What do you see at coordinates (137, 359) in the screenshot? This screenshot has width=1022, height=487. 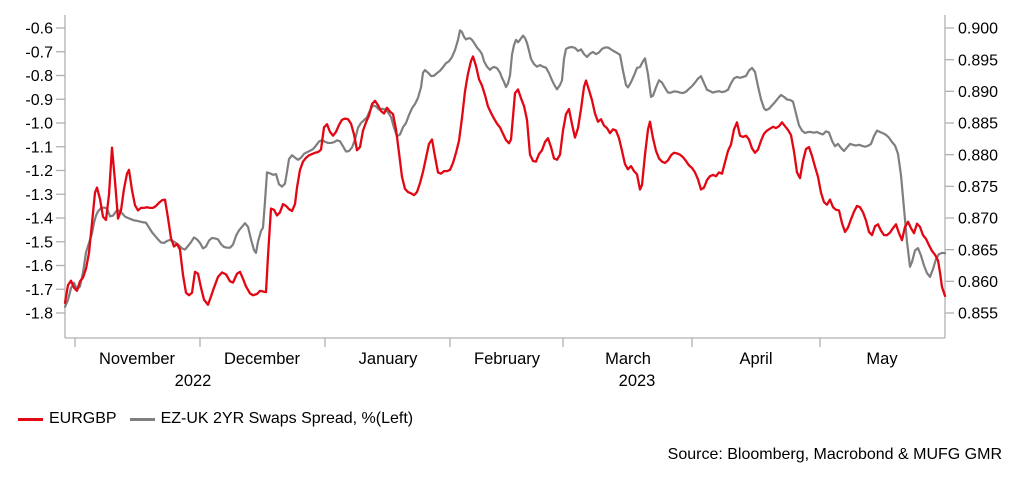 I see `x-axis-month-label: November` at bounding box center [137, 359].